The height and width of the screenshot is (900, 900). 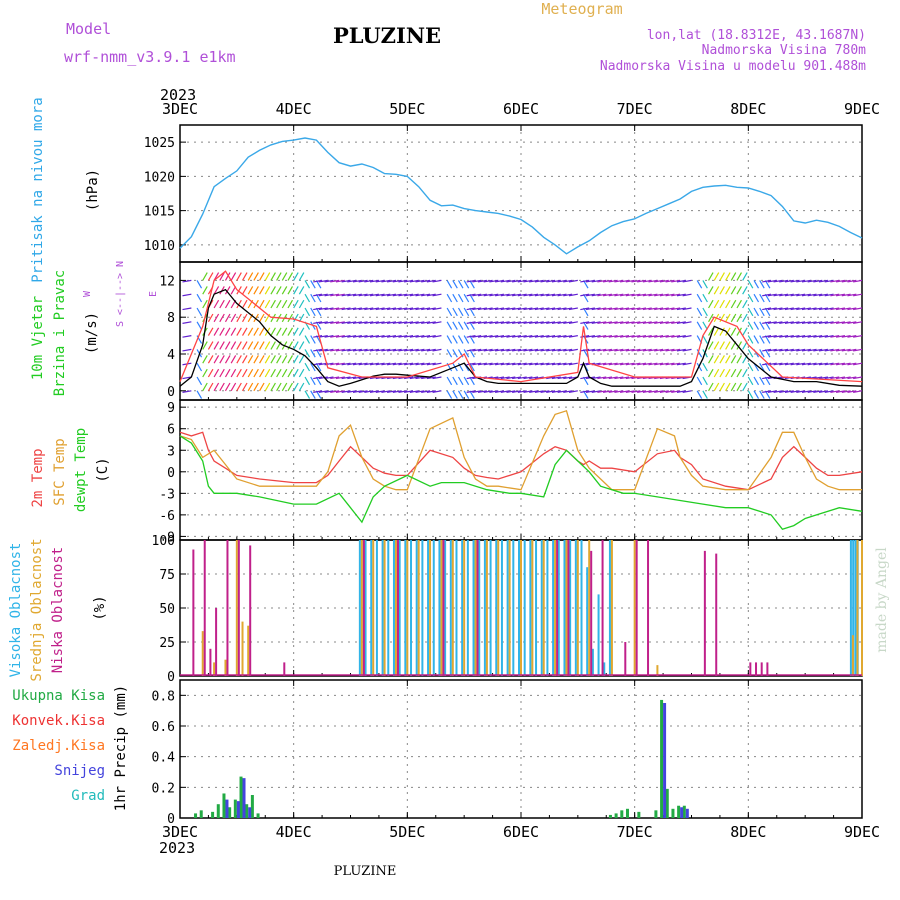 I want to click on cloud-panel: 0 25 50 75 100, so click(x=507, y=609).